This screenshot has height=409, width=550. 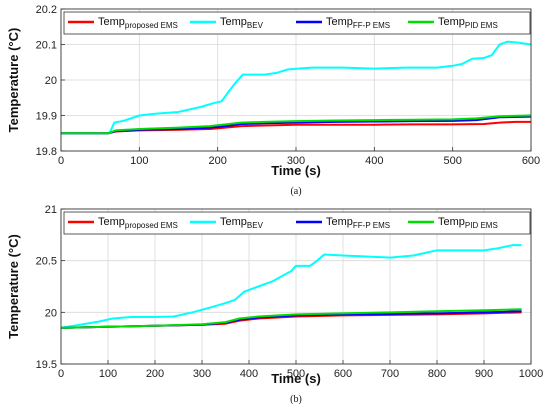 What do you see at coordinates (484, 374) in the screenshot?
I see `x-tick-label: 900` at bounding box center [484, 374].